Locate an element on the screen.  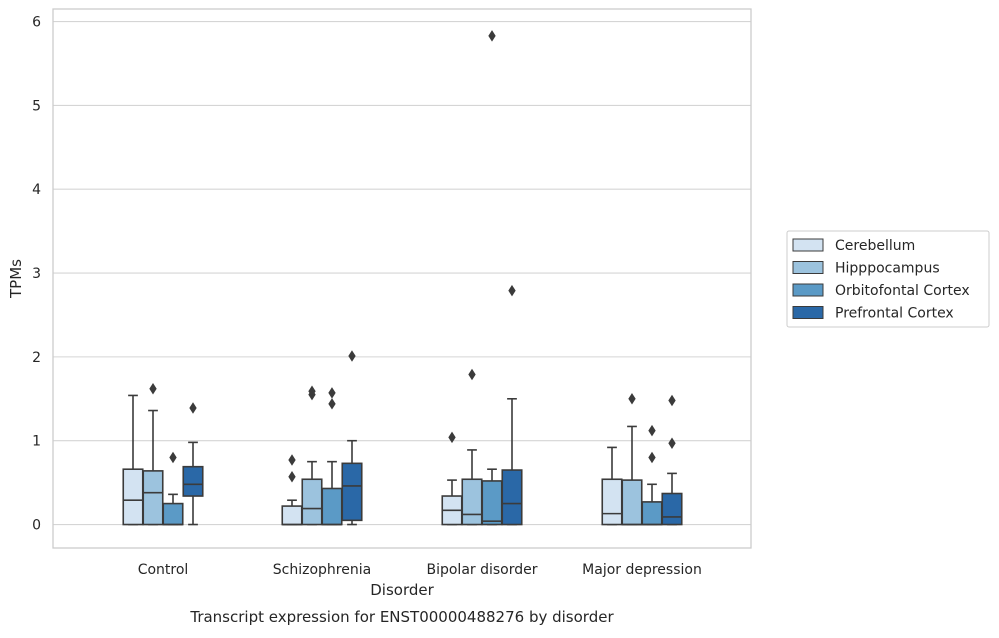
y-tick-label: 3 is located at coordinates (36, 274).